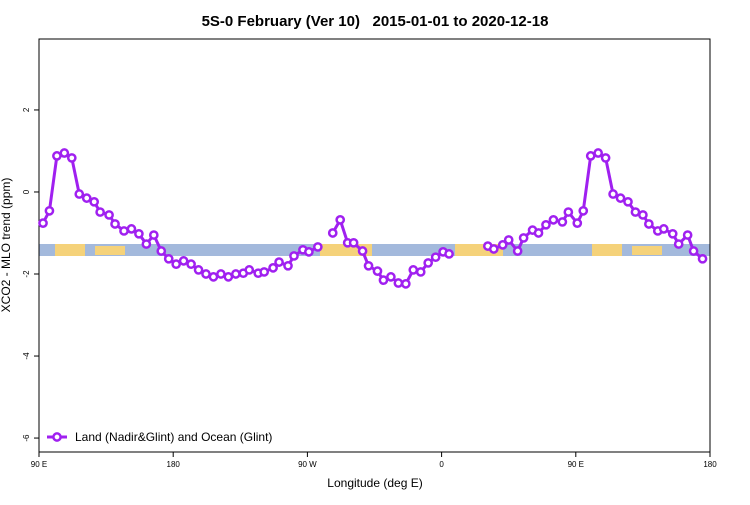  I want to click on x-tick-label: 0, so click(441, 464).